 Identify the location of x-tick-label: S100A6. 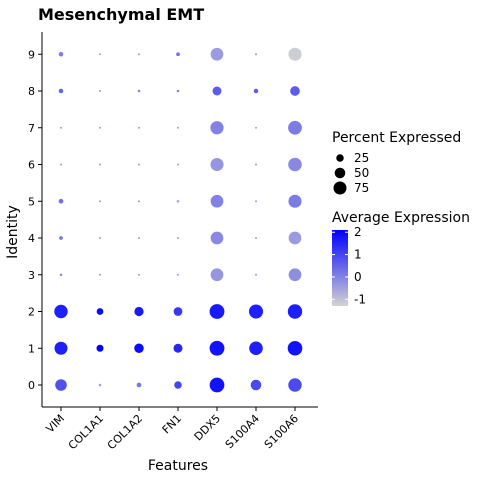
(281, 431).